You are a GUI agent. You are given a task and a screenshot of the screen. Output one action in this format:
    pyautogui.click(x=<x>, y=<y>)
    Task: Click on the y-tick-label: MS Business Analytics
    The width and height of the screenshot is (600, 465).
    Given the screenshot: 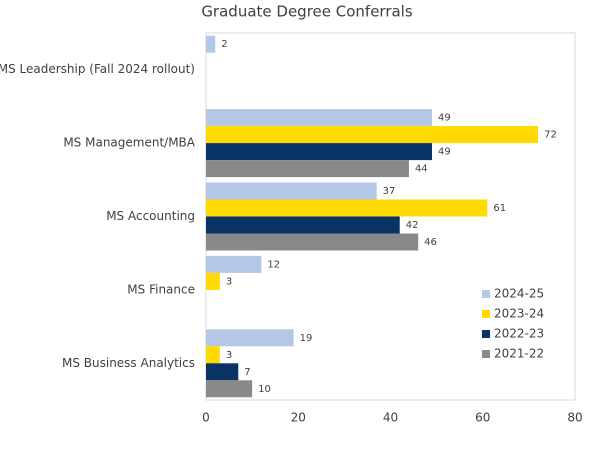 What is the action you would take?
    pyautogui.click(x=128, y=363)
    